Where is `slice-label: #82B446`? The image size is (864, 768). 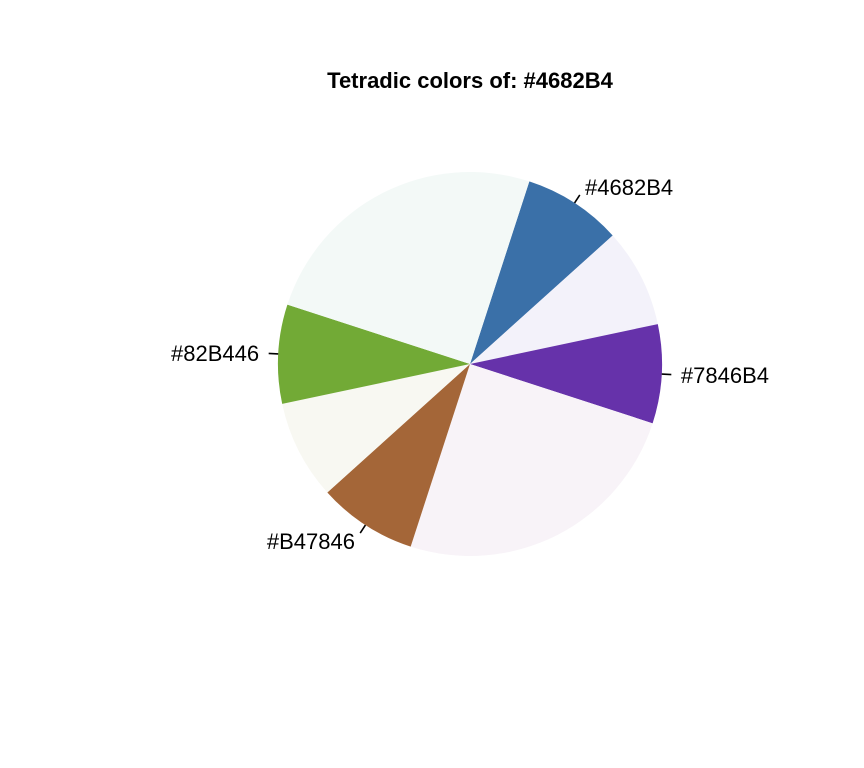 slice-label: #82B446 is located at coordinates (215, 353).